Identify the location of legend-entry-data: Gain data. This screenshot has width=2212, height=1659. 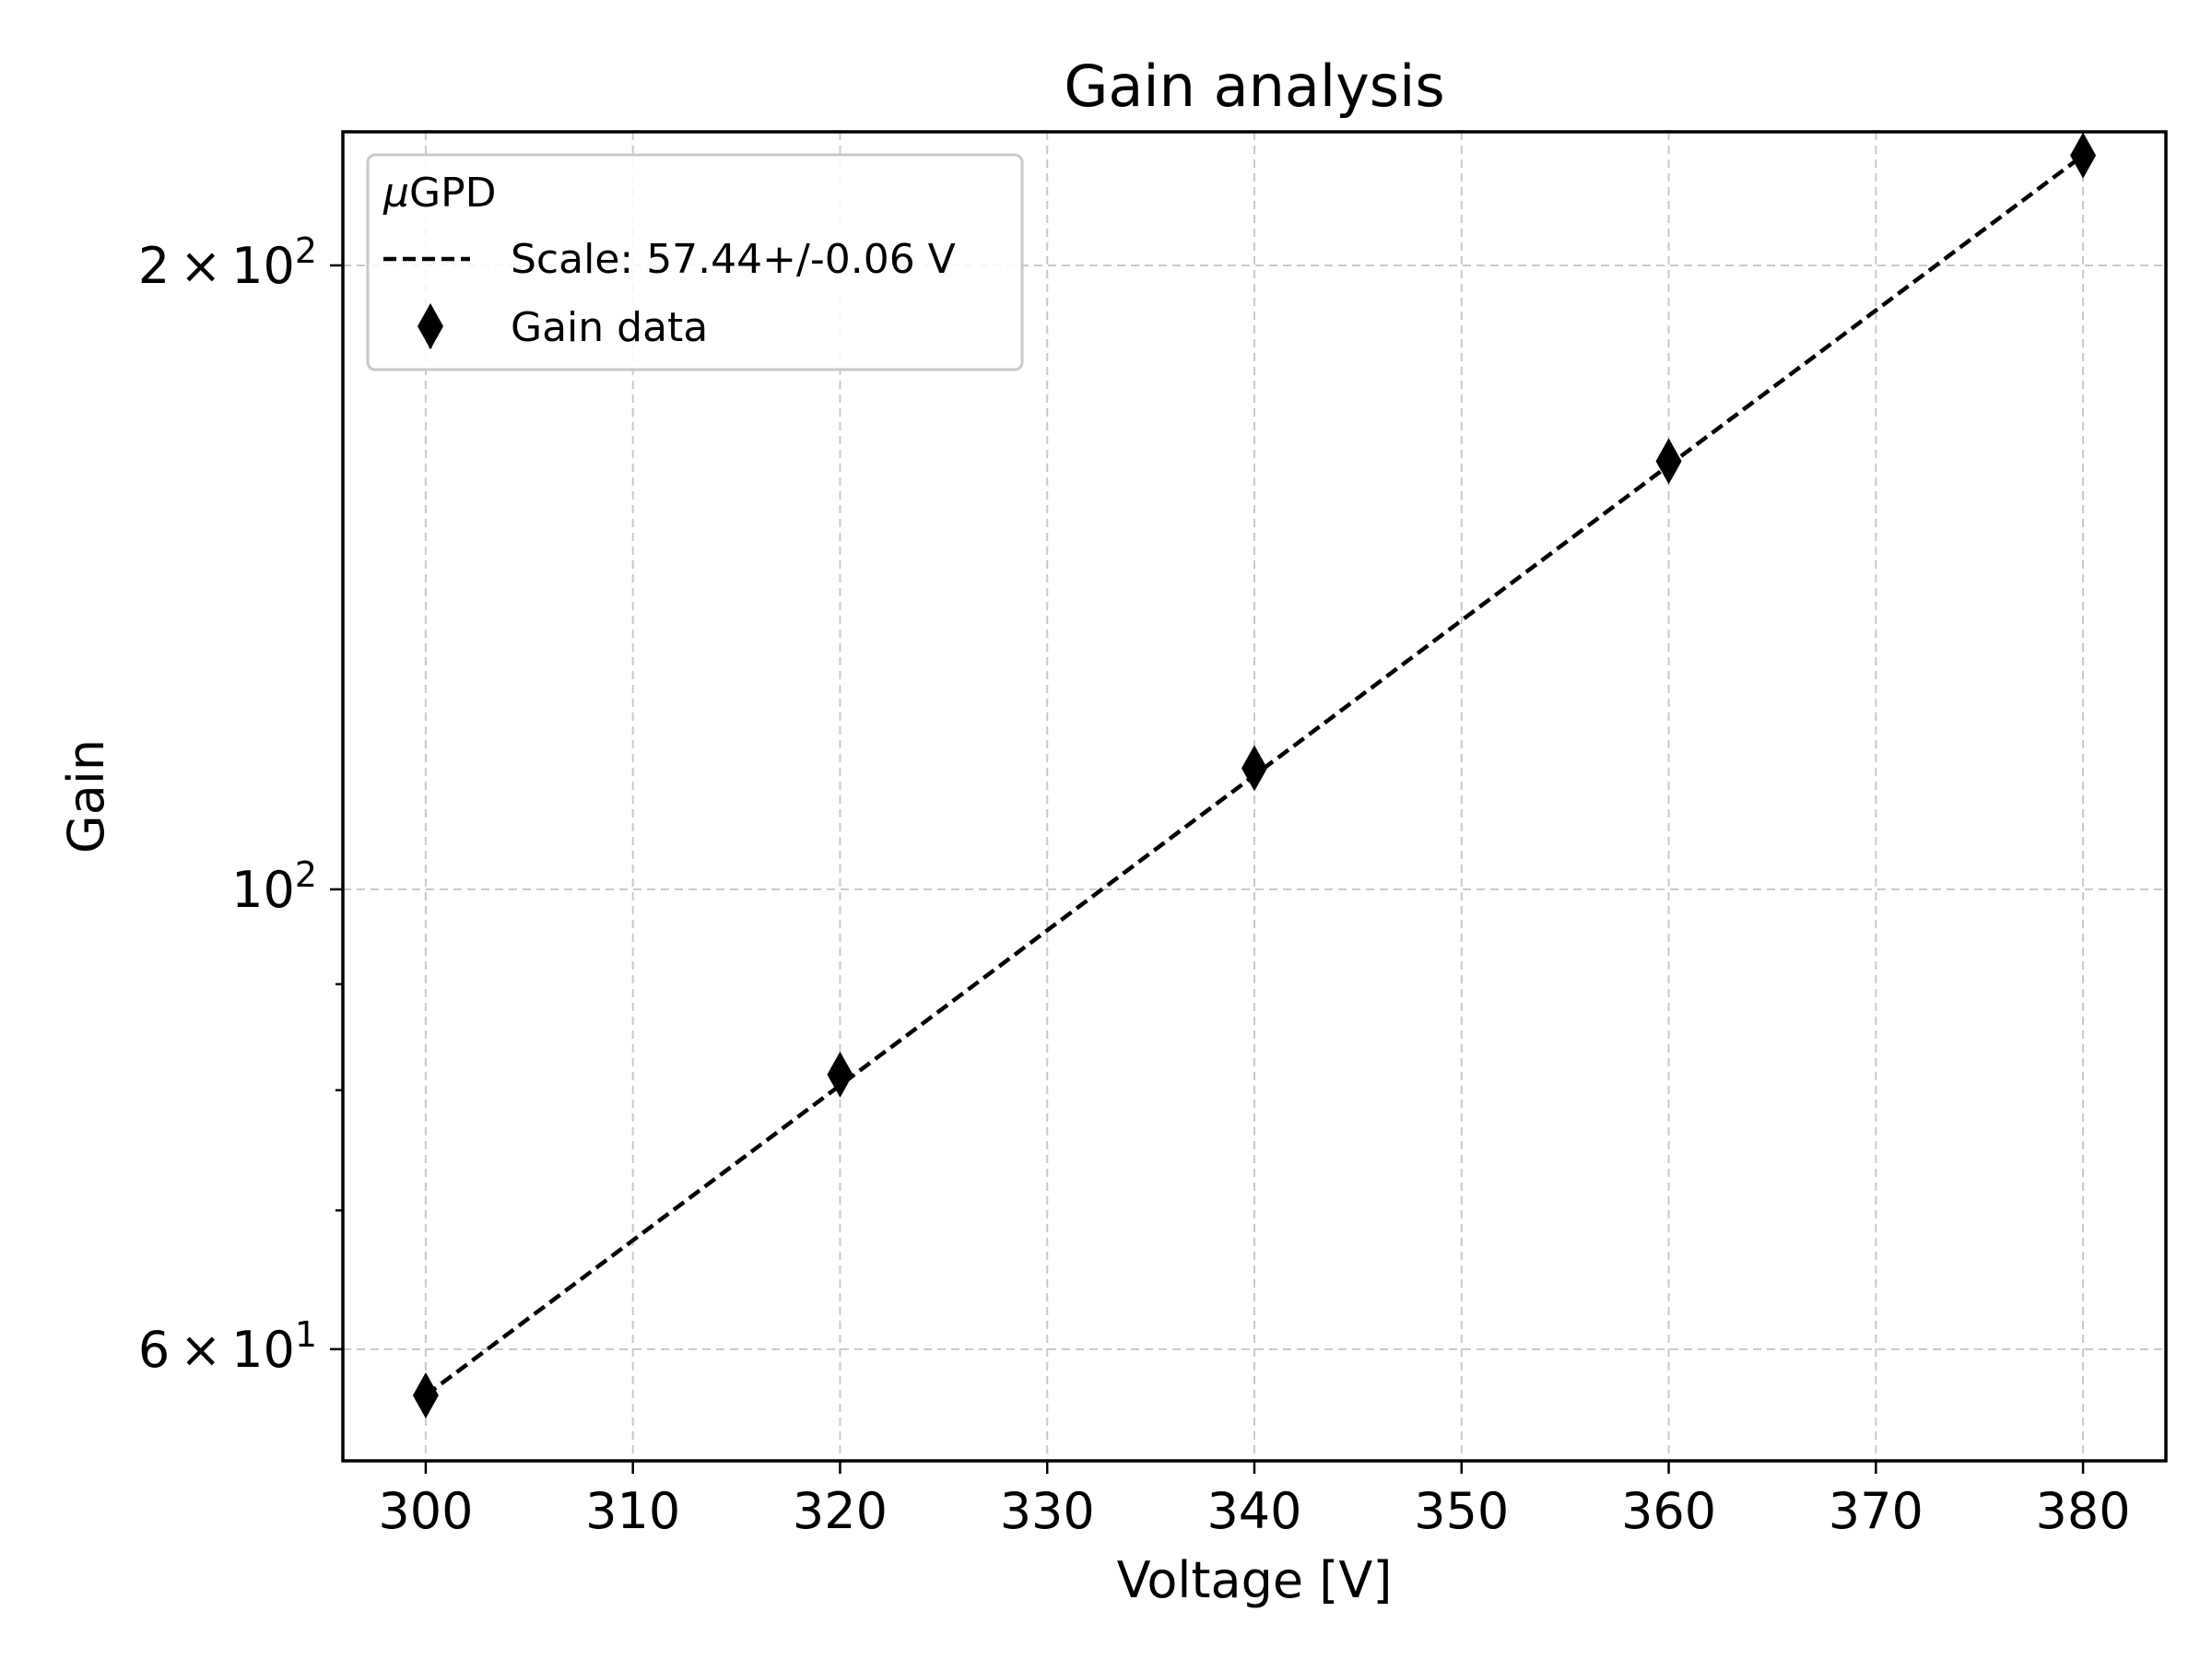
(609, 327).